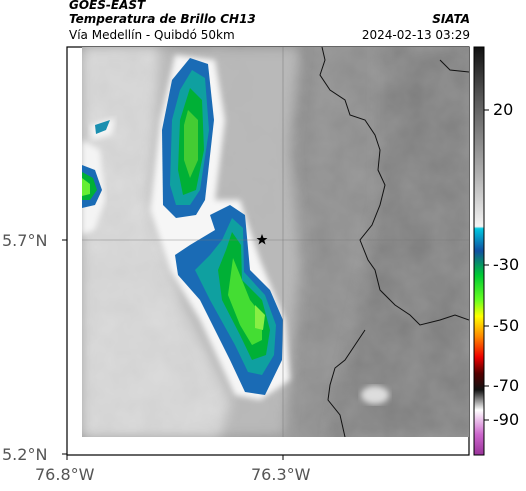  I want to click on product-title: Temperatura de Brillo CH13, so click(162, 19).